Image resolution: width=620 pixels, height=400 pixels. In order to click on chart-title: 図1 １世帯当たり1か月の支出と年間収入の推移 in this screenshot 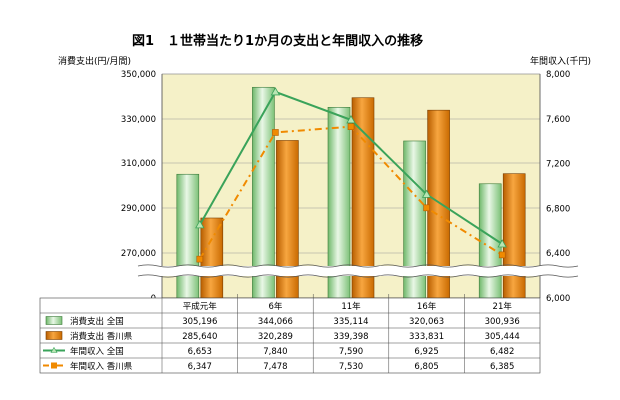, I will do `click(277, 41)`.